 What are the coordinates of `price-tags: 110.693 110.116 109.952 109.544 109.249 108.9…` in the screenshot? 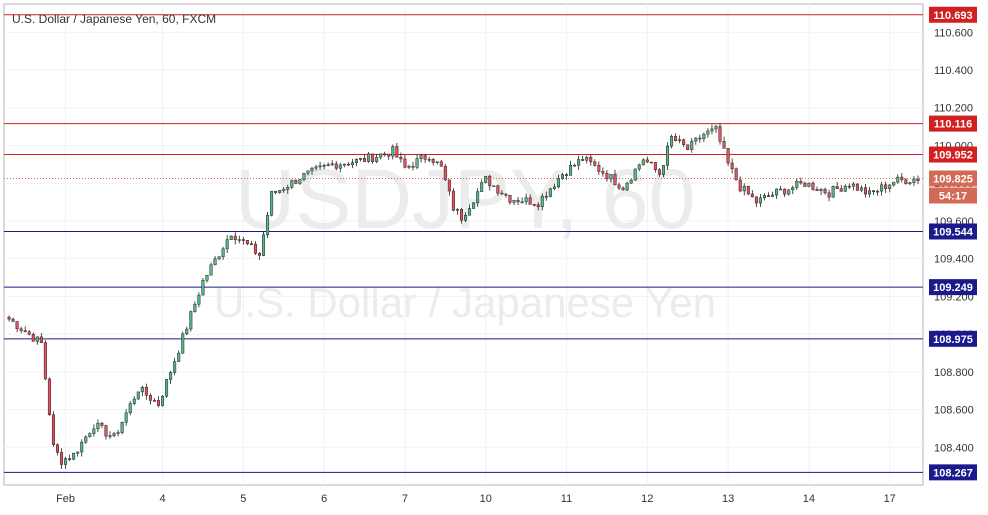 It's located at (953, 243).